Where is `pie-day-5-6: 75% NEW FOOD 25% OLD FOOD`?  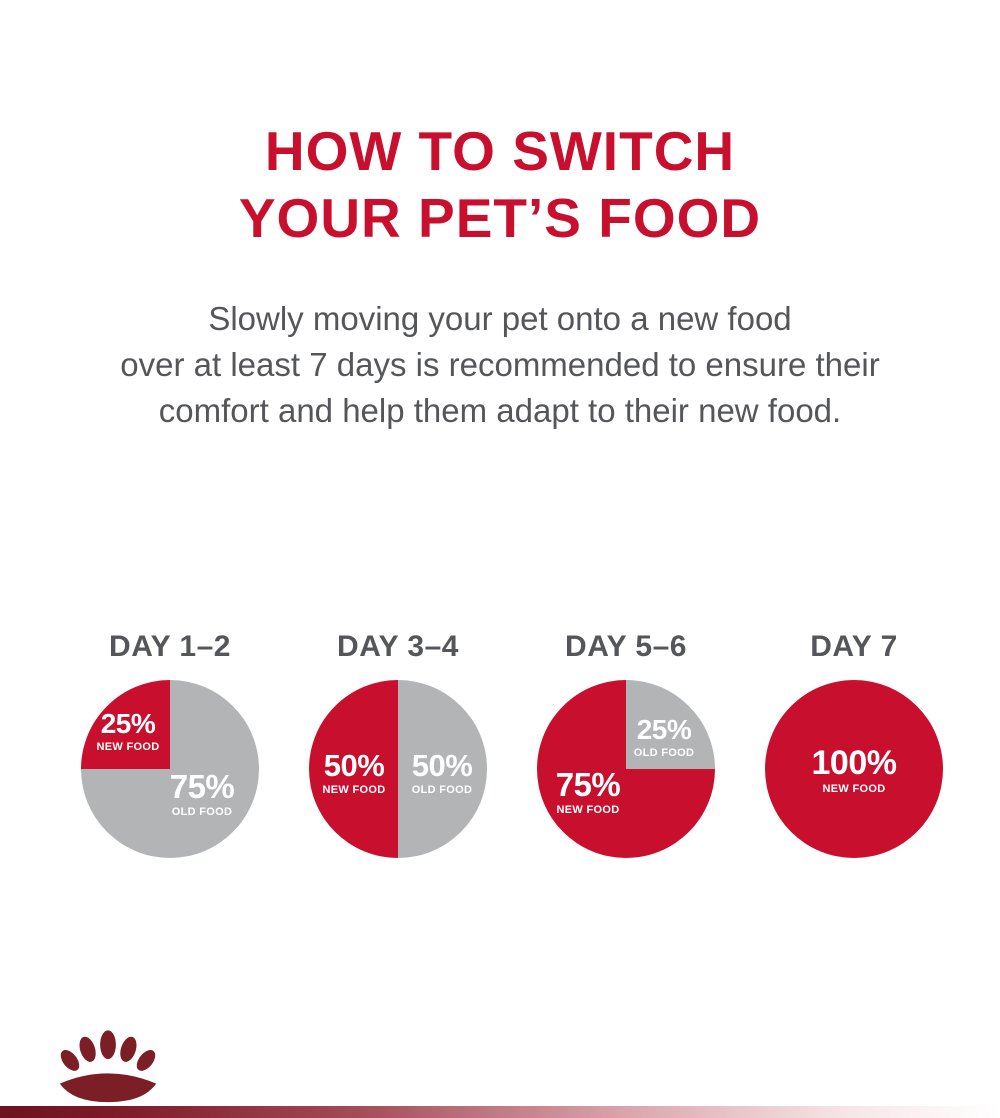
pie-day-5-6: 75% NEW FOOD 25% OLD FOOD is located at coordinates (626, 769).